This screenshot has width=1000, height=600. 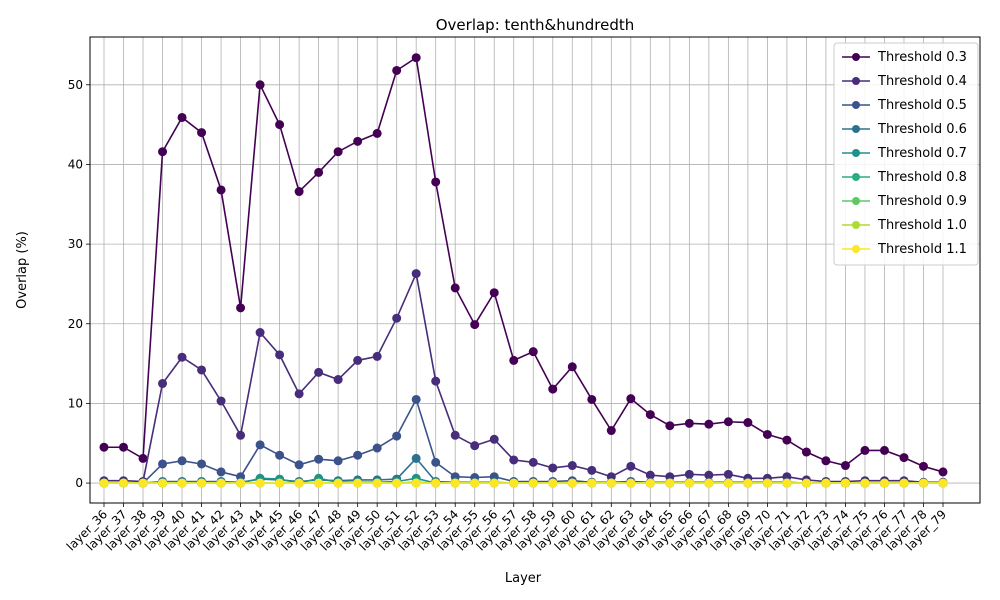 What do you see at coordinates (922, 201) in the screenshot?
I see `legend-entry: Threshold 0.9` at bounding box center [922, 201].